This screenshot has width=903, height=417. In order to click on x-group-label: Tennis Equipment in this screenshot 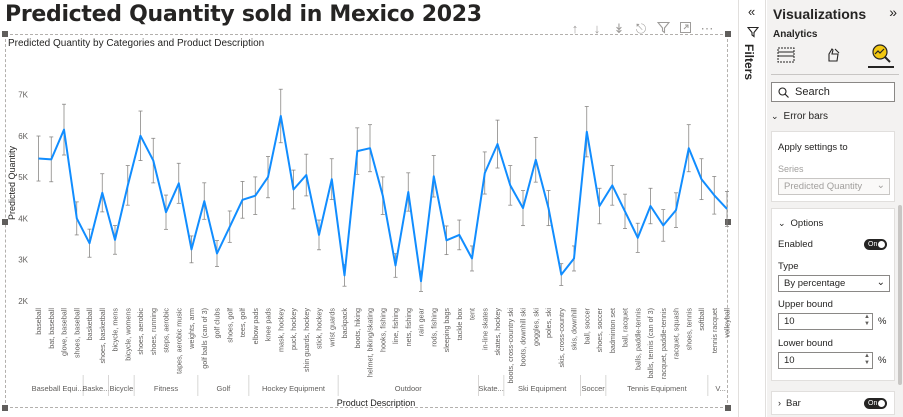, I will do `click(657, 388)`.